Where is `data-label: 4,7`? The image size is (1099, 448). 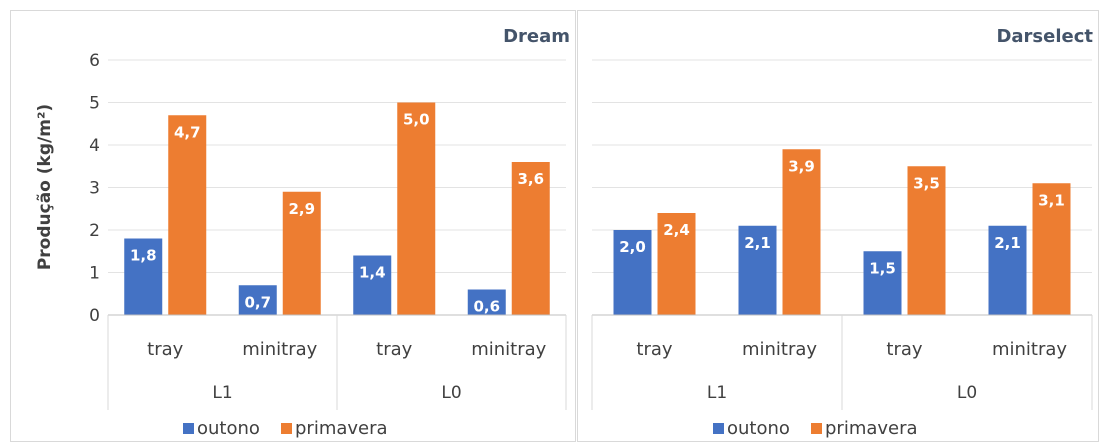 data-label: 4,7 is located at coordinates (187, 132).